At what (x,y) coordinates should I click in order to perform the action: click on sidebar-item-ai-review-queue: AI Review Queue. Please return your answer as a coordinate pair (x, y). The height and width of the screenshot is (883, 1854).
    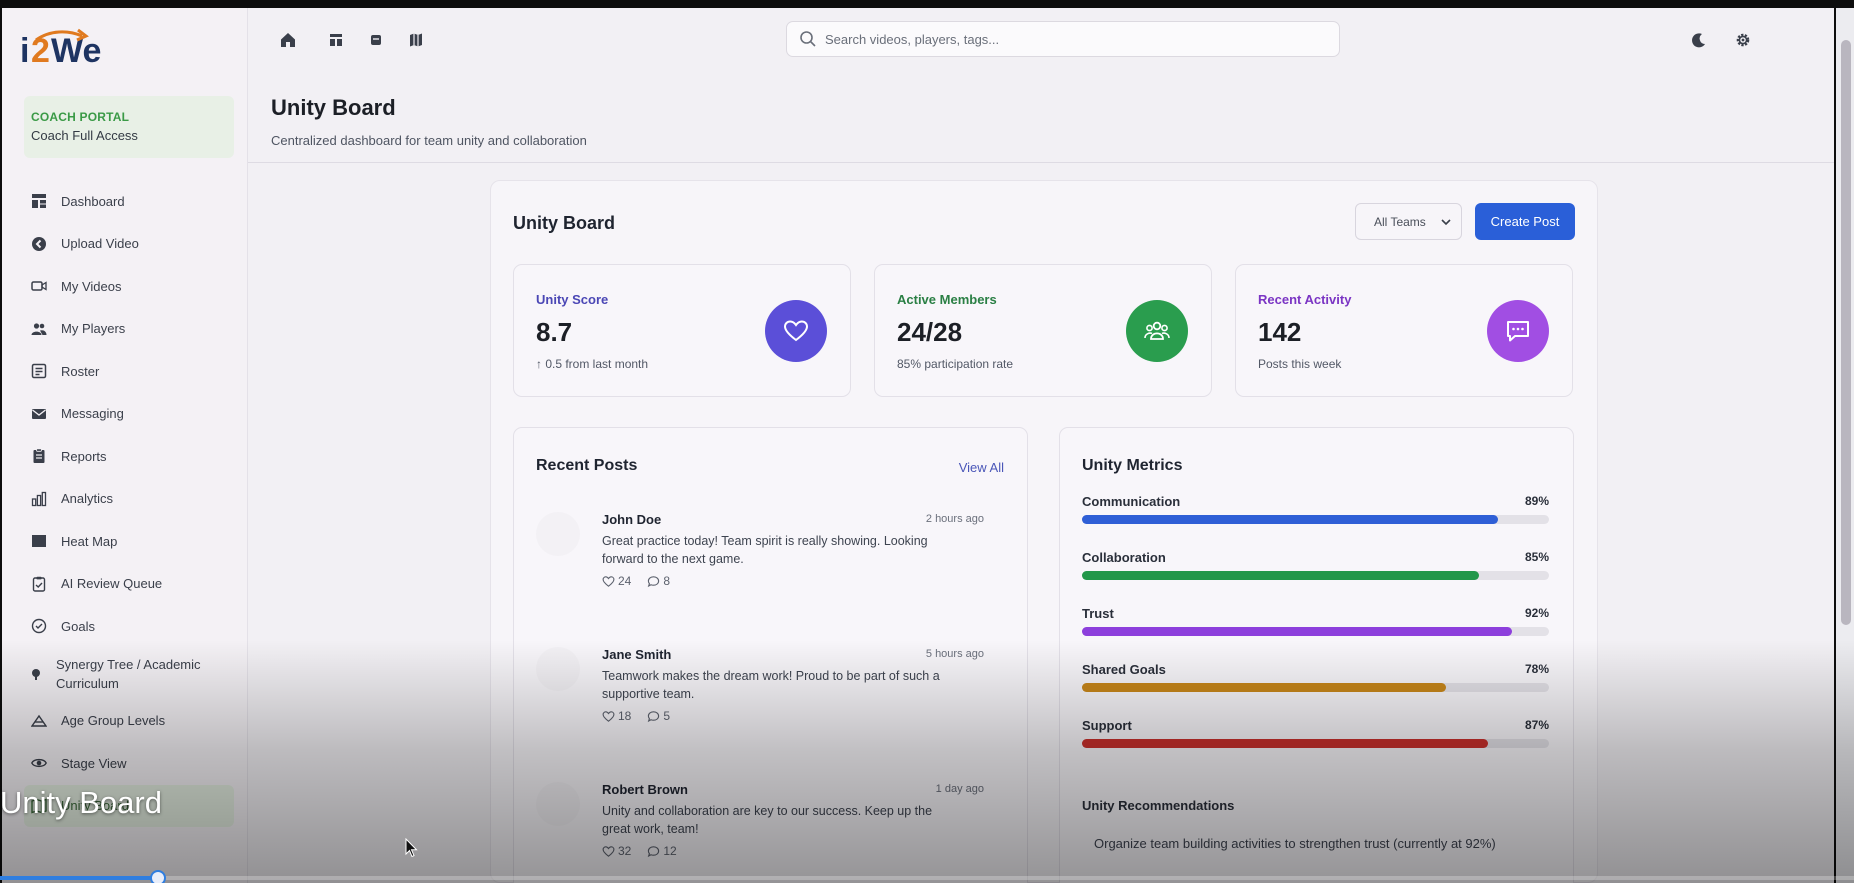
    Looking at the image, I should click on (129, 584).